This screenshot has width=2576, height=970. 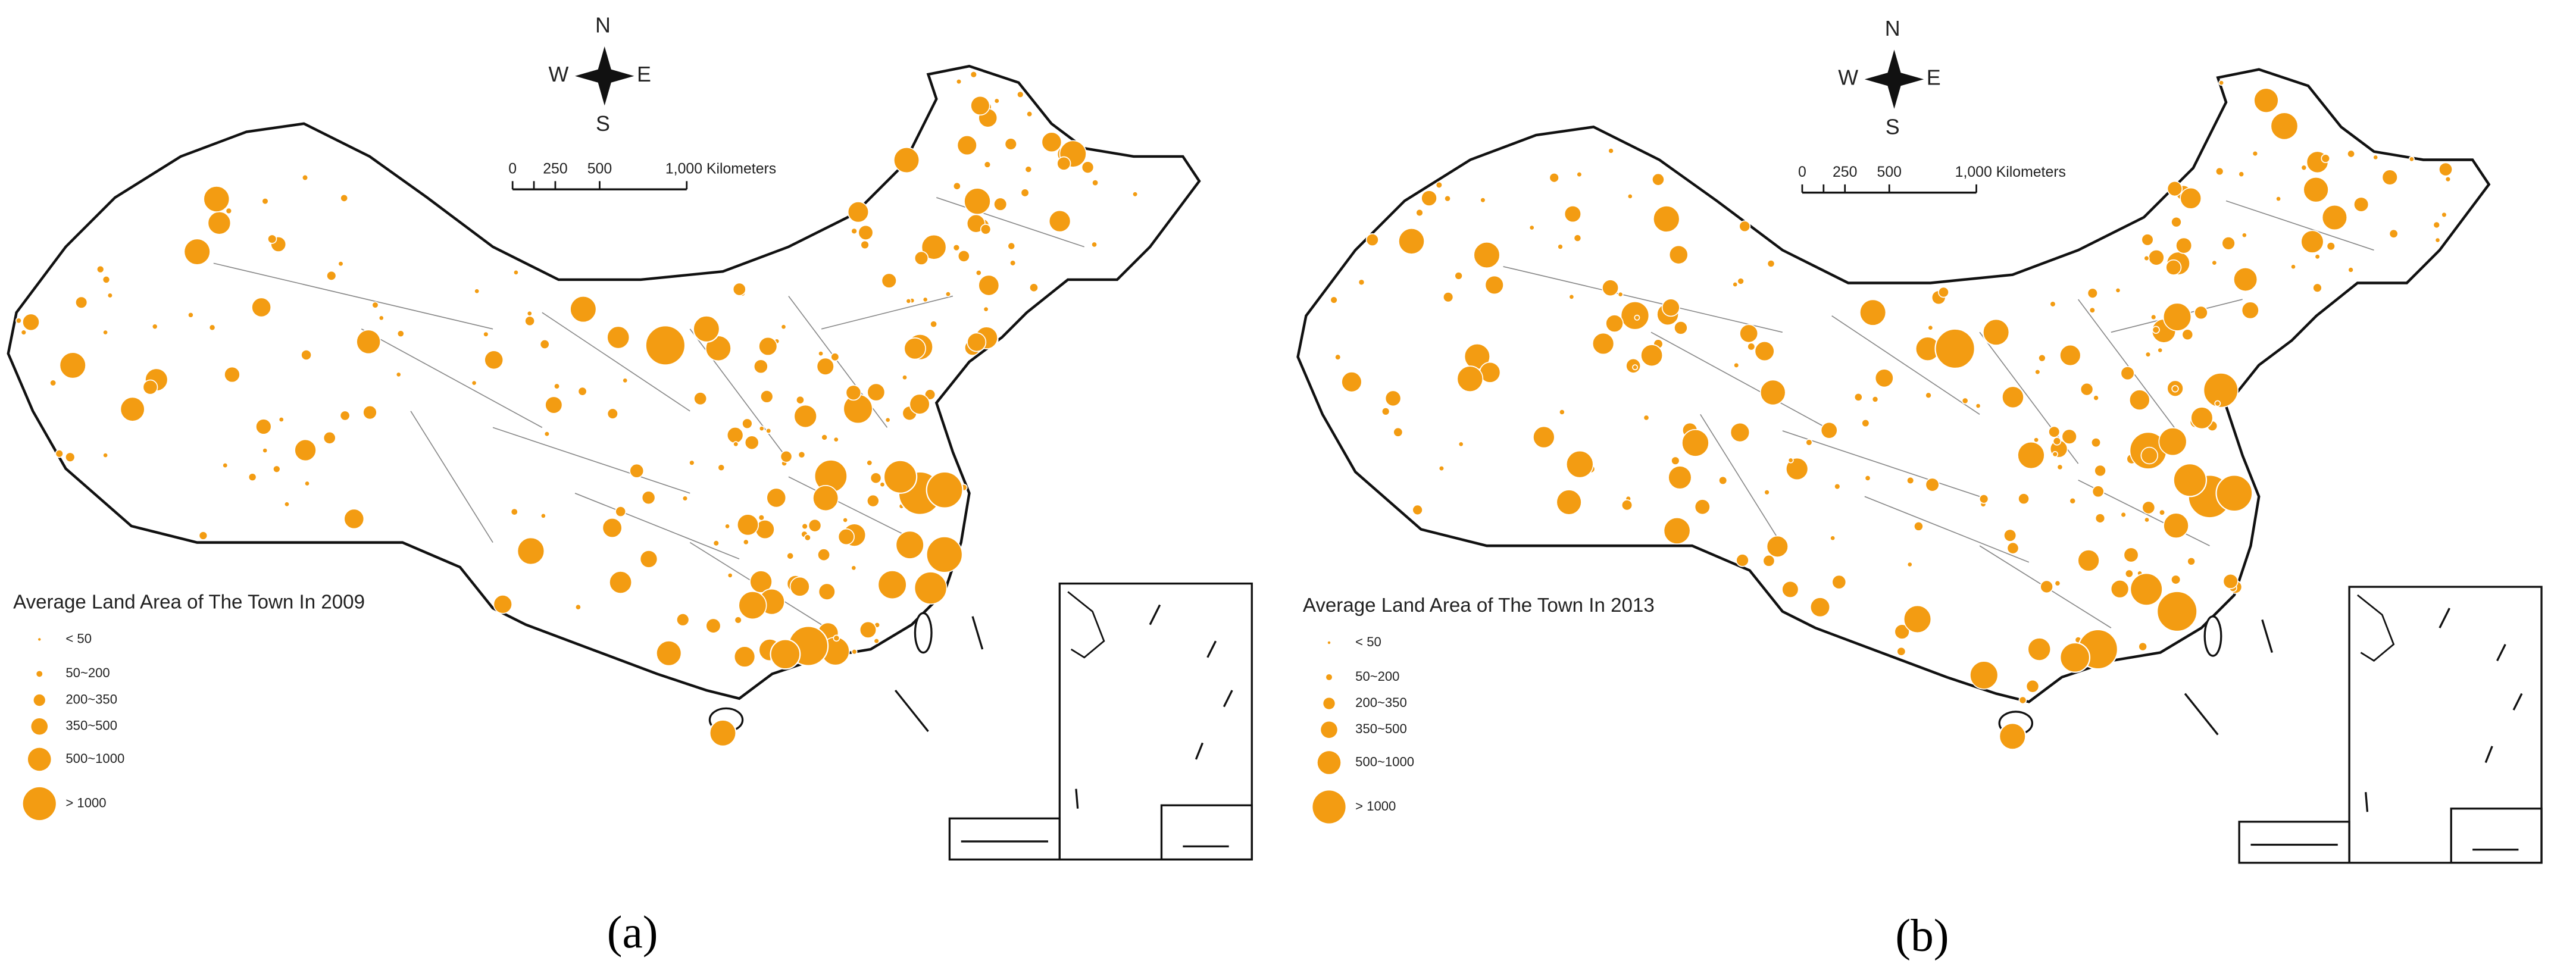 What do you see at coordinates (720, 169) in the screenshot?
I see `scale-label: 1,000 Kilometers` at bounding box center [720, 169].